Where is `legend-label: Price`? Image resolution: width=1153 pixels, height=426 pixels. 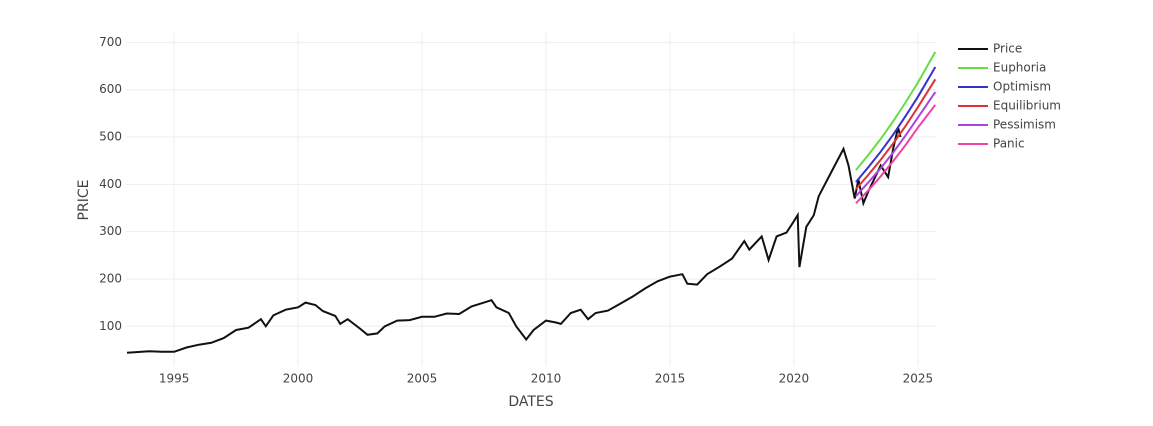 legend-label: Price is located at coordinates (1007, 49).